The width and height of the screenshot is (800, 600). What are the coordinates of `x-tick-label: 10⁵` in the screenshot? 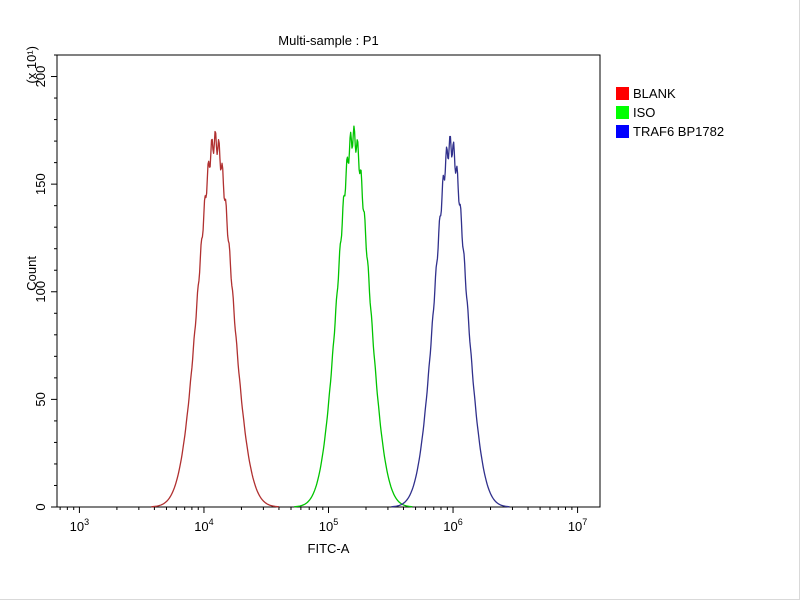 It's located at (328, 525).